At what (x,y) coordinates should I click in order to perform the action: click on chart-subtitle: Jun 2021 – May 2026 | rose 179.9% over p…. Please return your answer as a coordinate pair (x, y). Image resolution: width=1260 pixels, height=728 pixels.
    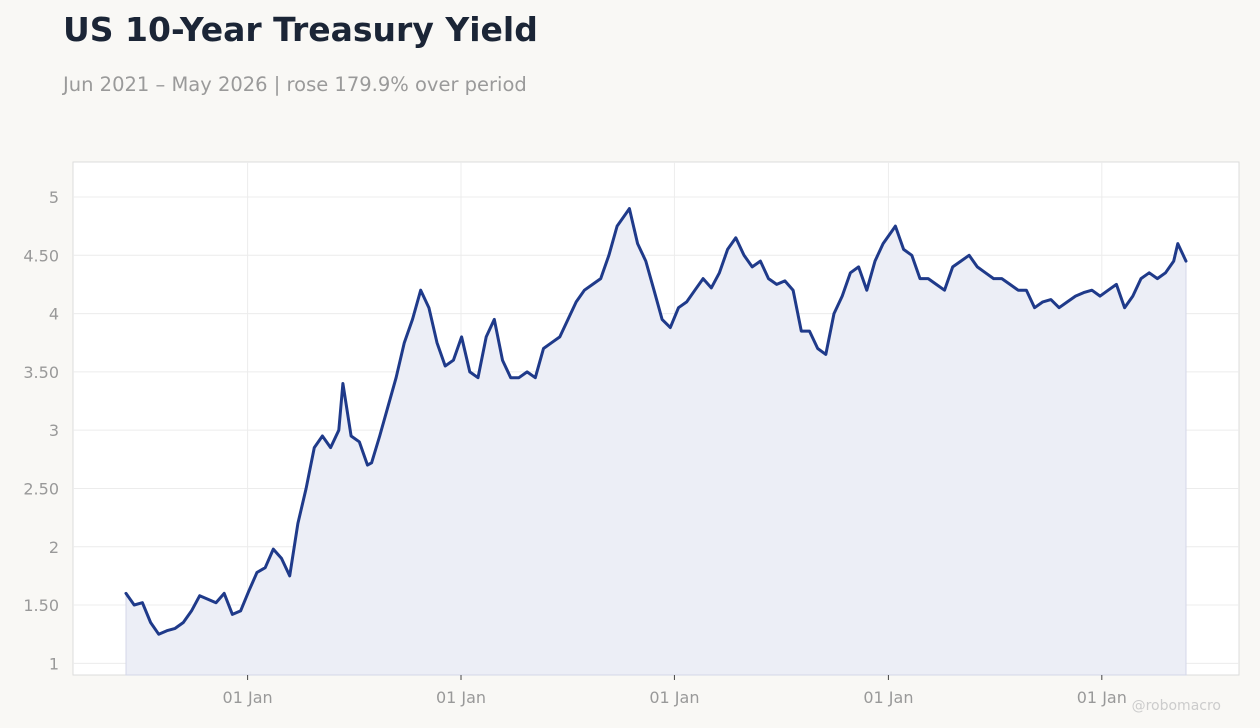
    Looking at the image, I should click on (295, 84).